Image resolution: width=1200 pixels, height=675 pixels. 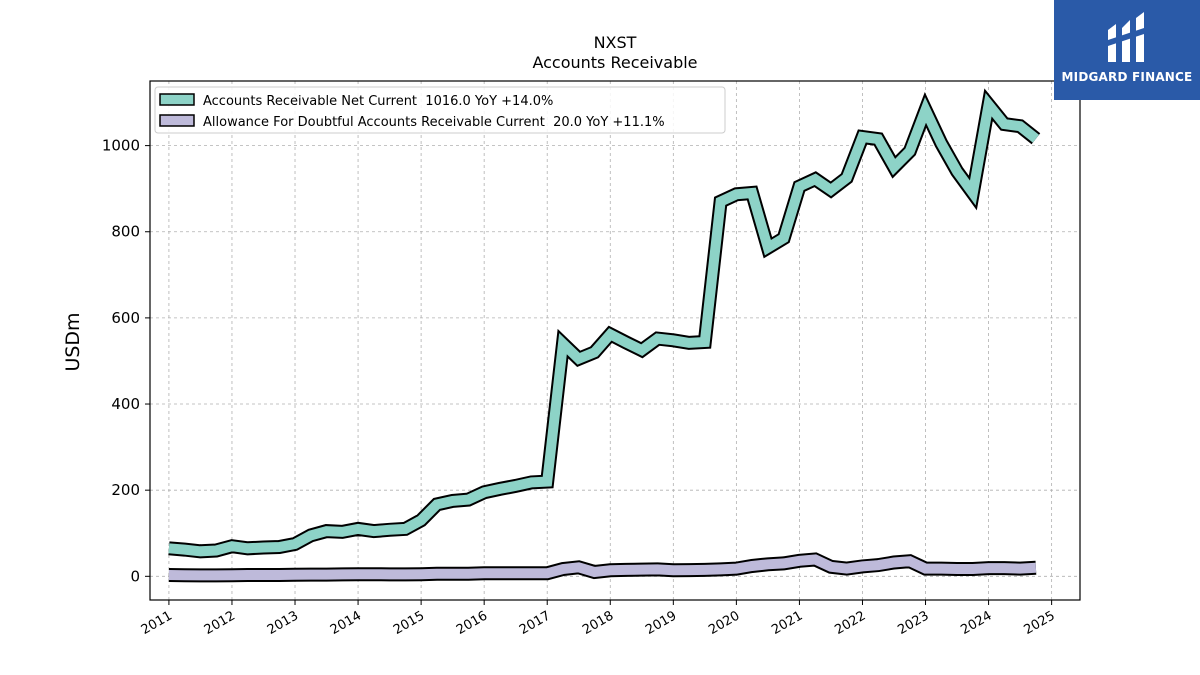 I want to click on y-tick-label: 1000, so click(x=121, y=146).